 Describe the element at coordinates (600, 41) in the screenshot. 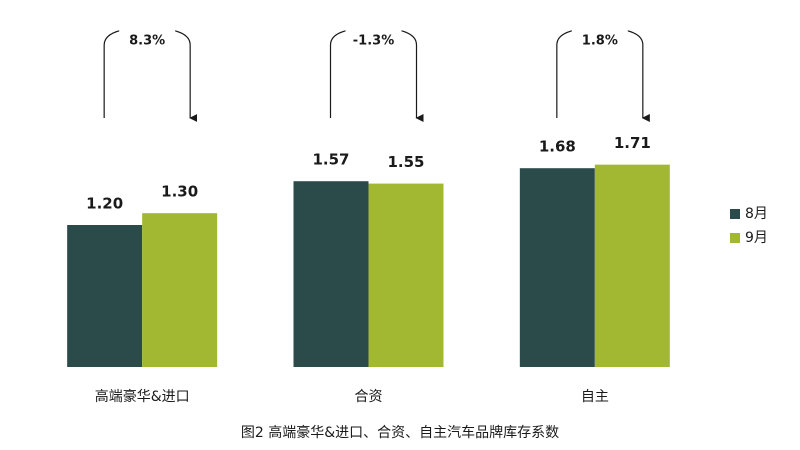

I see `annotation: 1.8%` at that location.